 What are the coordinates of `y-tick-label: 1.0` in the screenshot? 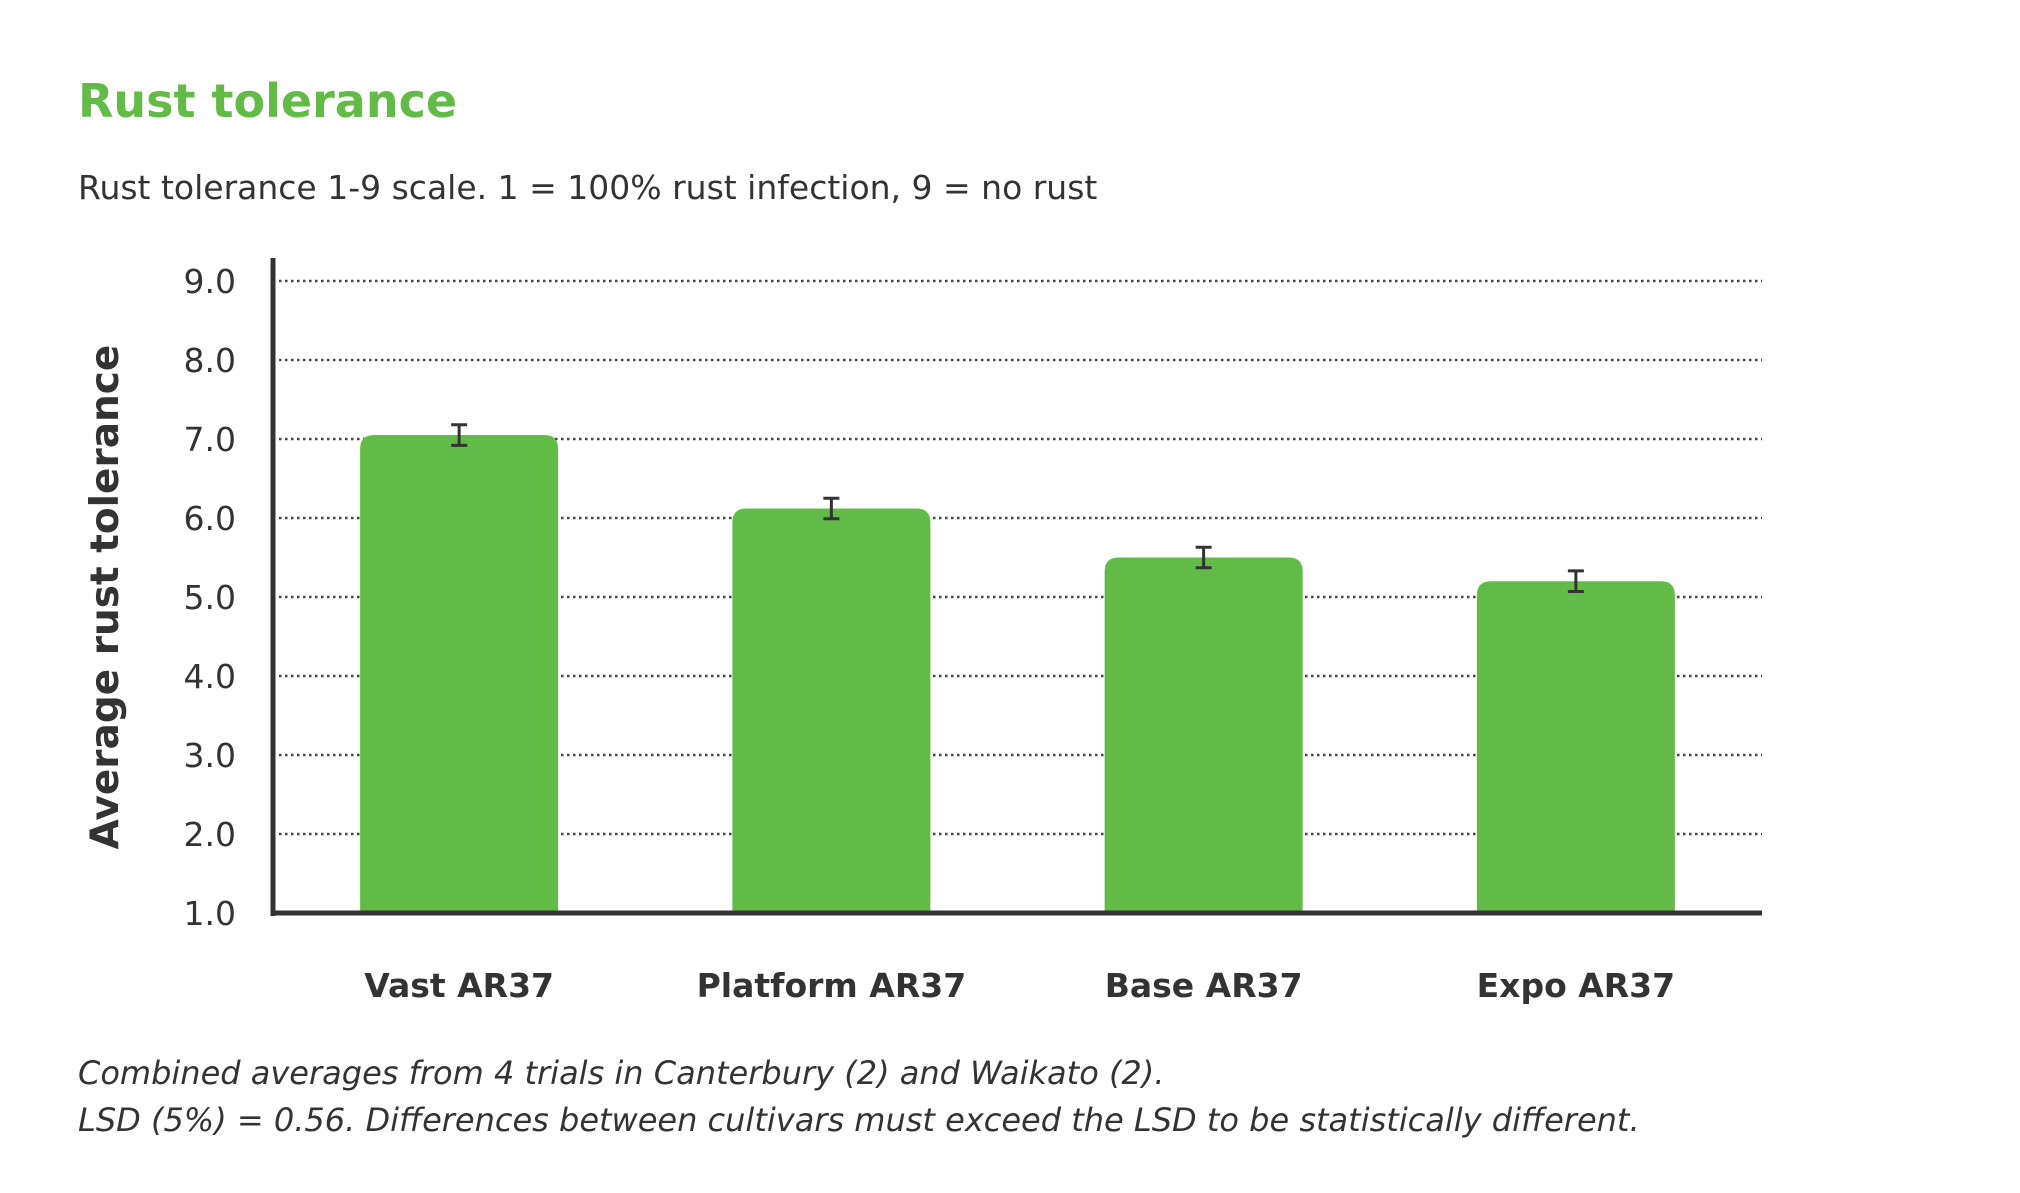 It's located at (210, 913).